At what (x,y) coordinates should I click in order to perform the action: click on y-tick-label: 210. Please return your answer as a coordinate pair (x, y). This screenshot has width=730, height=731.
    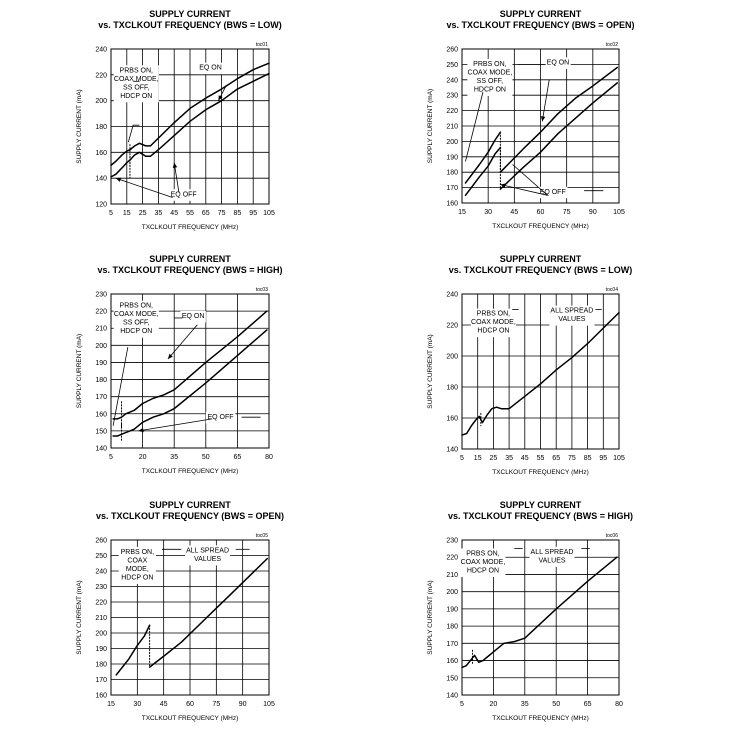
    Looking at the image, I should click on (101, 618).